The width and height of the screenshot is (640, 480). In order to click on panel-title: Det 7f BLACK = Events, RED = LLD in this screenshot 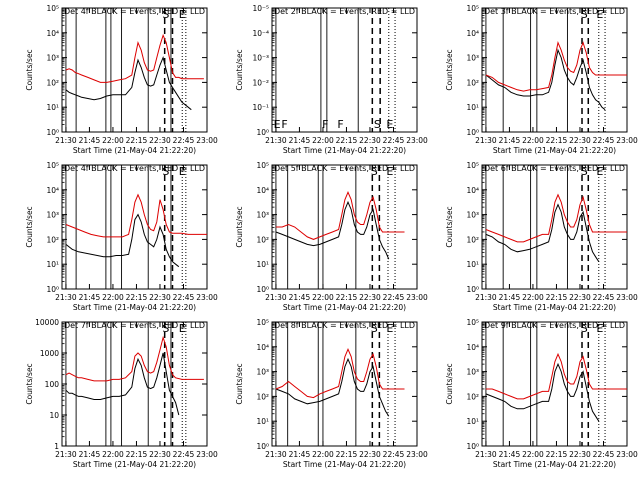, I will do `click(134, 325)`.